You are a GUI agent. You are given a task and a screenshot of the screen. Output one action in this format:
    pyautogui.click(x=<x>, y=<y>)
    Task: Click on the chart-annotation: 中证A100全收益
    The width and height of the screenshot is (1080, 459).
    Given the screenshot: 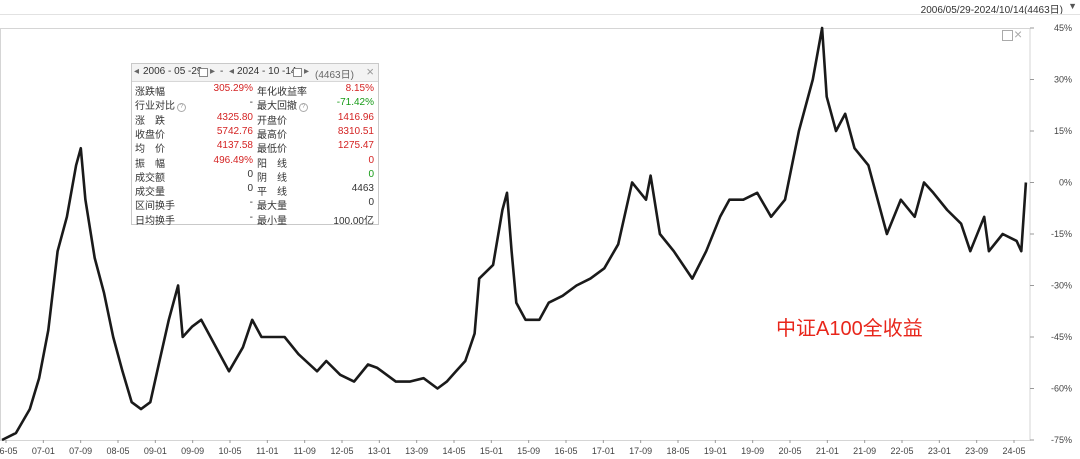 What is the action you would take?
    pyautogui.click(x=849, y=329)
    